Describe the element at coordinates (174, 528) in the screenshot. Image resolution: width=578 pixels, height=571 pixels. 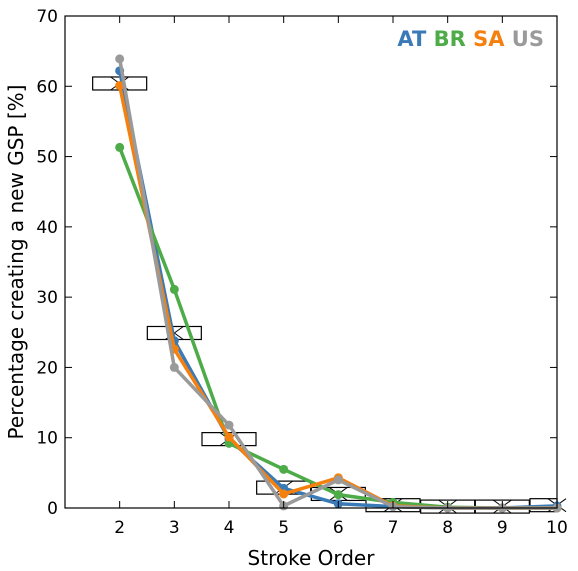
I see `x-tick-label: 3` at that location.